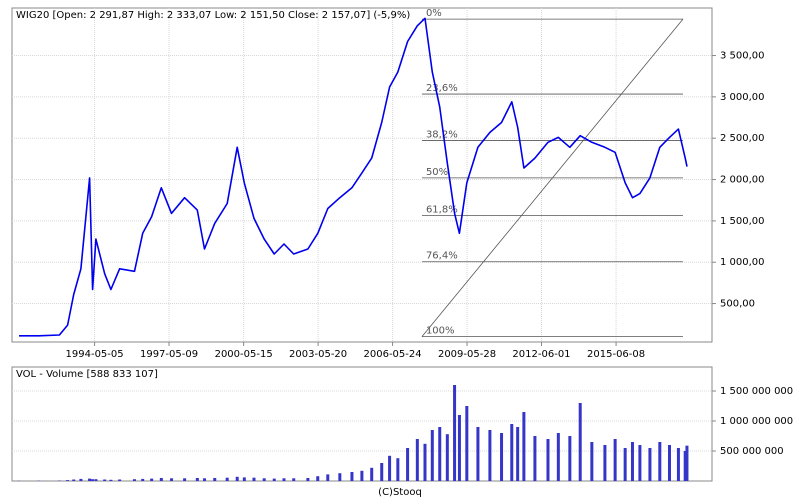 The height and width of the screenshot is (504, 800). I want to click on x-tick-label: 2009-05-28, so click(467, 354).